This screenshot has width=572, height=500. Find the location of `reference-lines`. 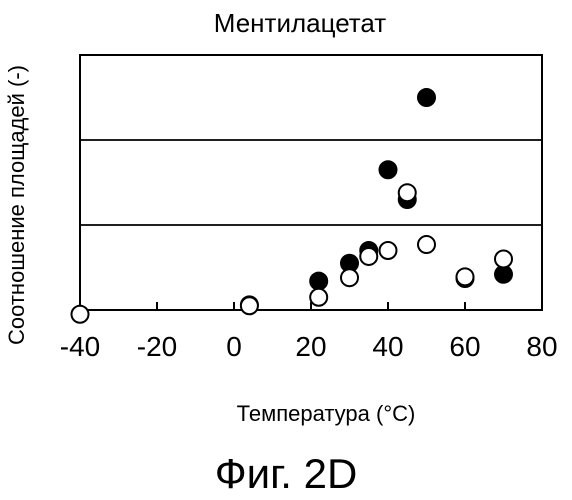

reference-lines is located at coordinates (311, 182).